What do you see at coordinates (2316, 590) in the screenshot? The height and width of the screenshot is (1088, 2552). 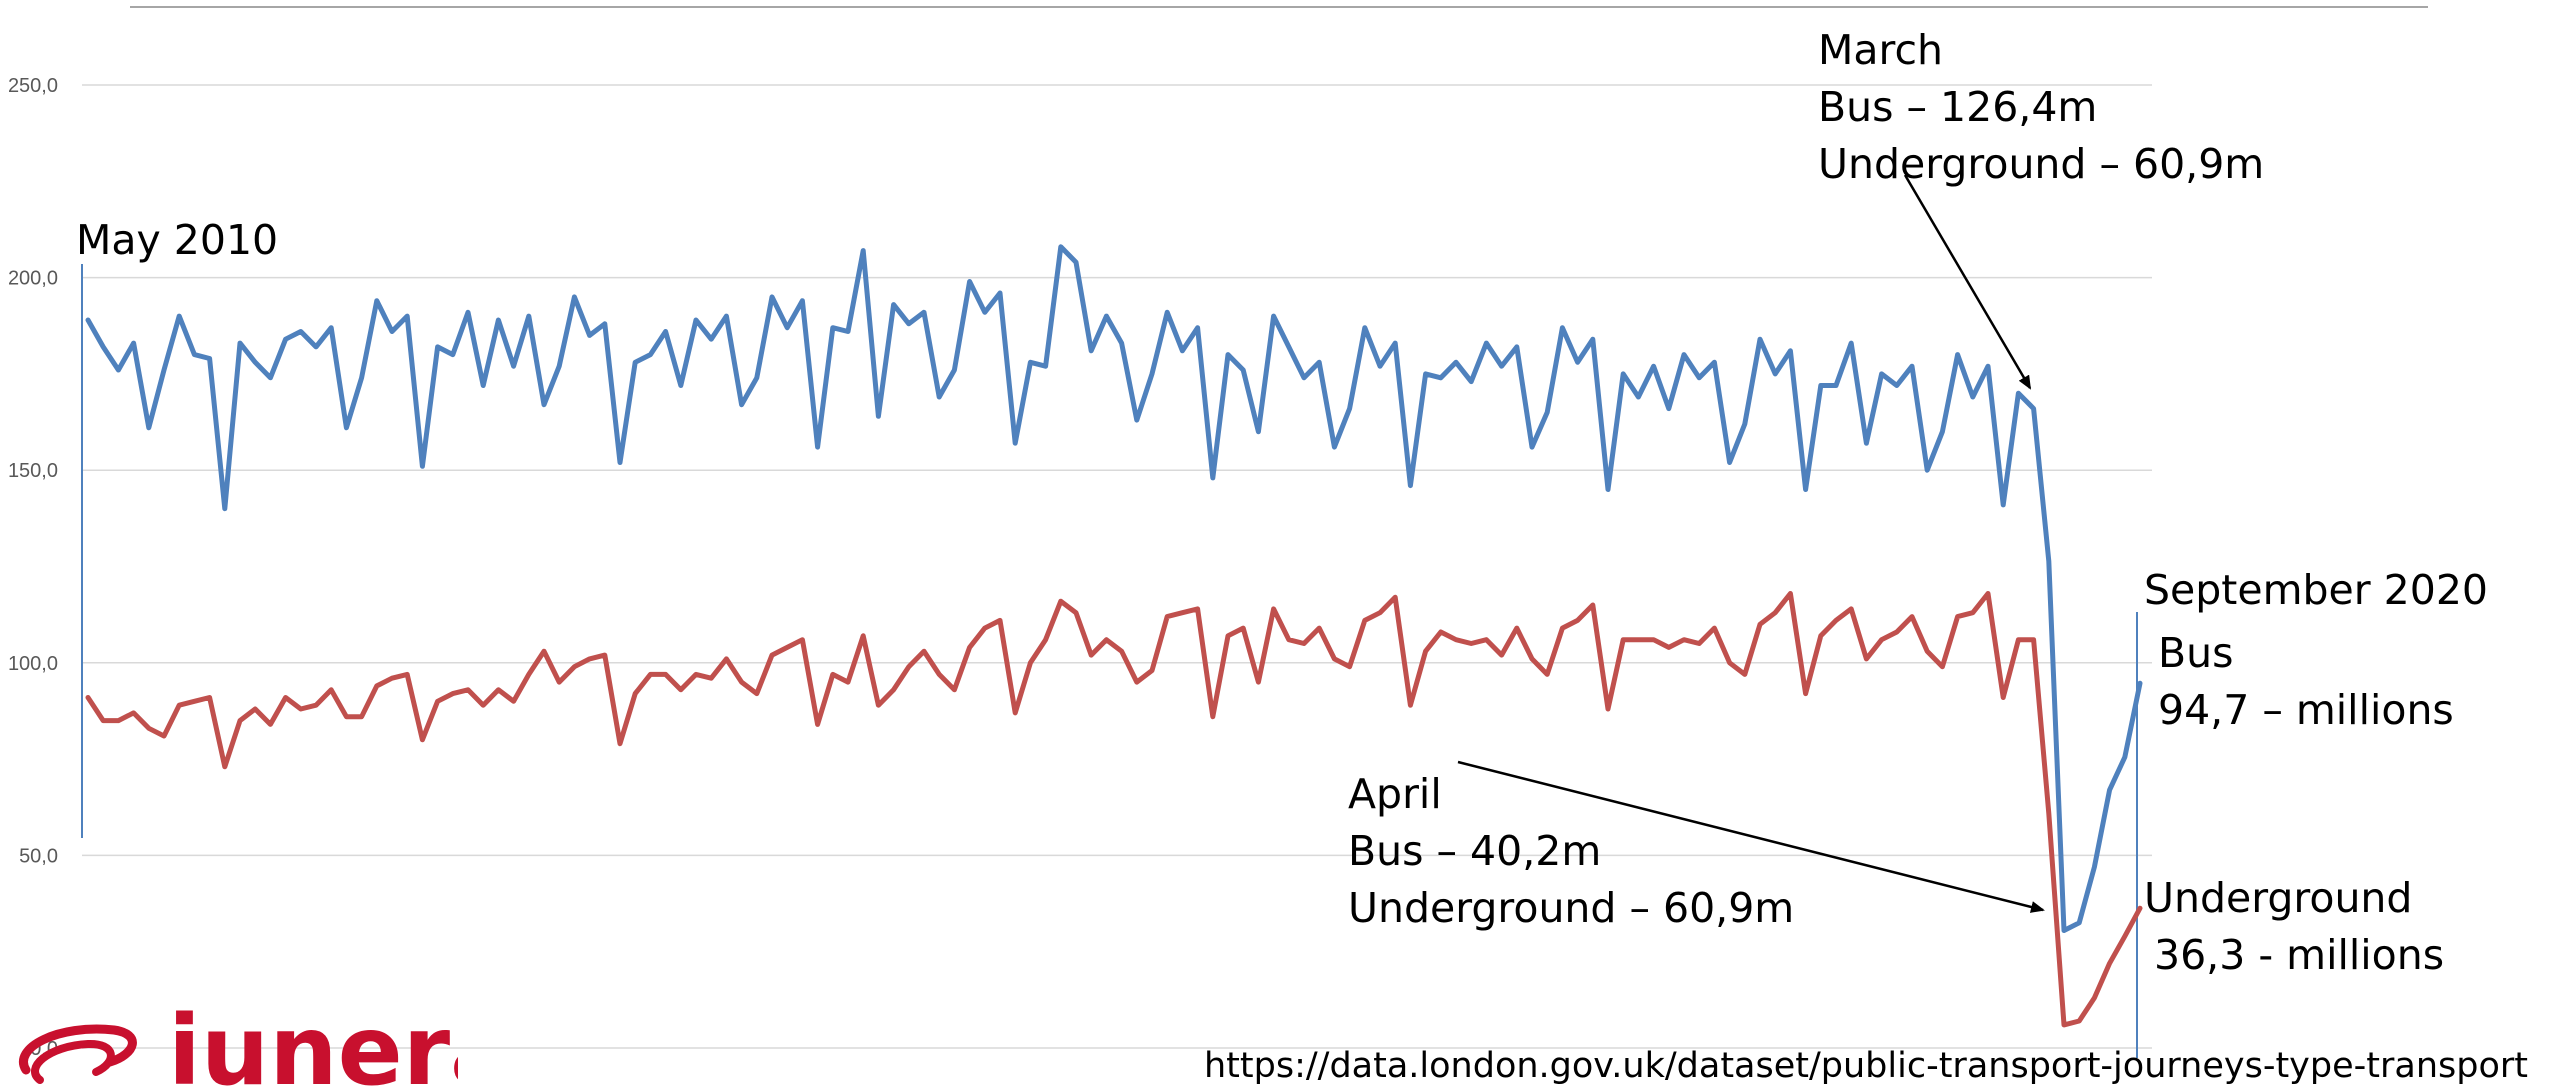 I see `annotation-september-title: September 2020` at bounding box center [2316, 590].